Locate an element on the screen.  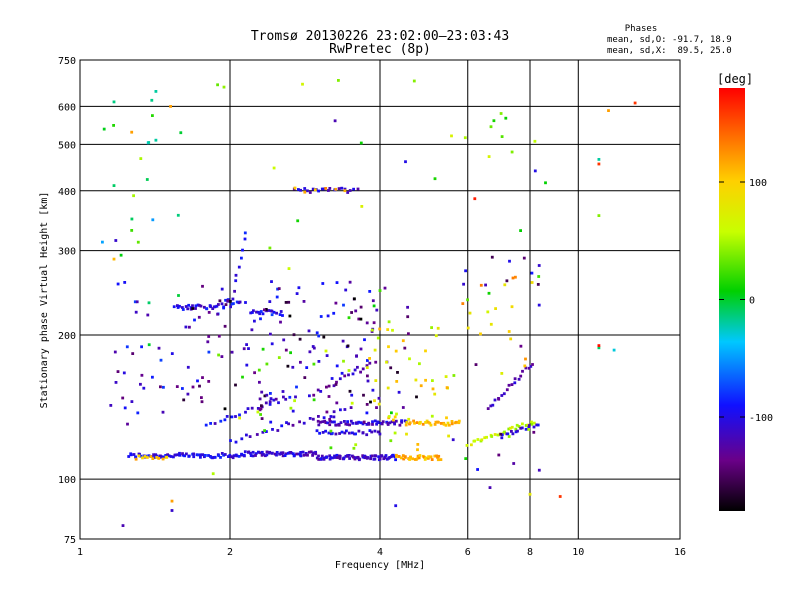
y-tick-label: 100 is located at coordinates (67, 480).